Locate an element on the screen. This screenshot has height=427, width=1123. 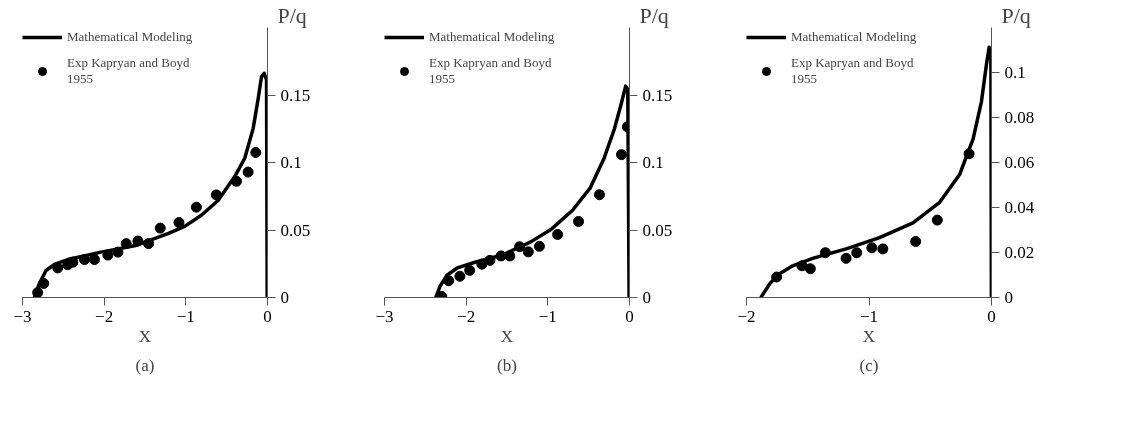
y-tick-label: 0.04 is located at coordinates (1019, 207).